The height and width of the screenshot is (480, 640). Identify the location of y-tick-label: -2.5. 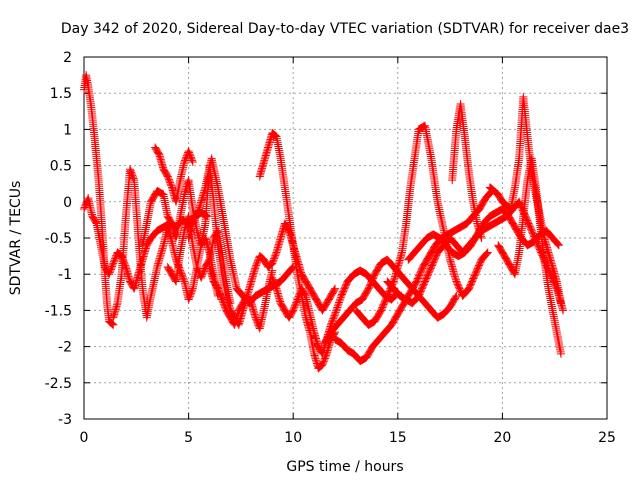
(58, 384).